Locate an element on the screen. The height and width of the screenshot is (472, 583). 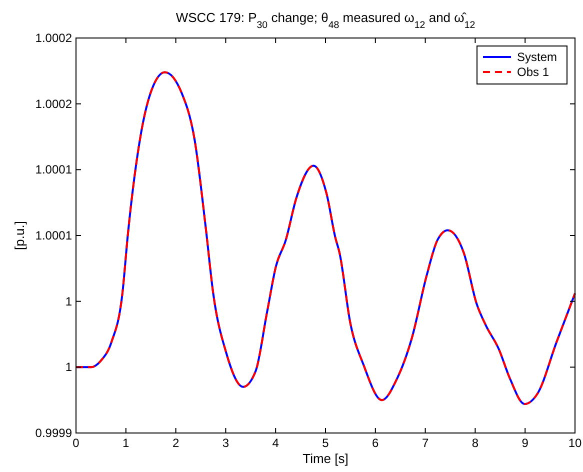
x-tick-label: 8 is located at coordinates (475, 443).